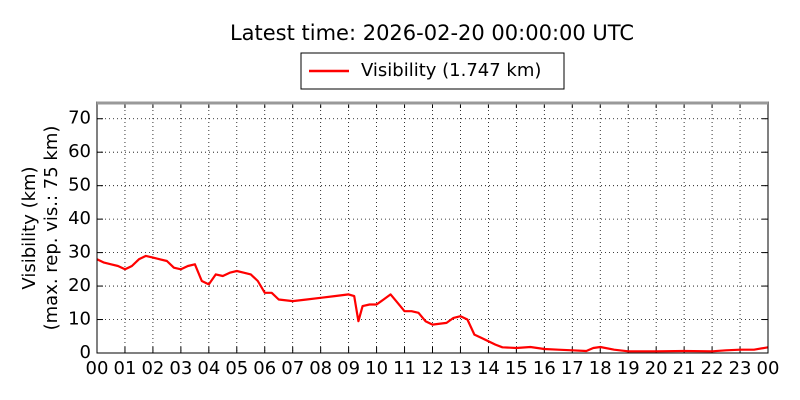 This screenshot has height=400, width=800. Describe the element at coordinates (79, 151) in the screenshot. I see `y-tick-label: 60` at that location.